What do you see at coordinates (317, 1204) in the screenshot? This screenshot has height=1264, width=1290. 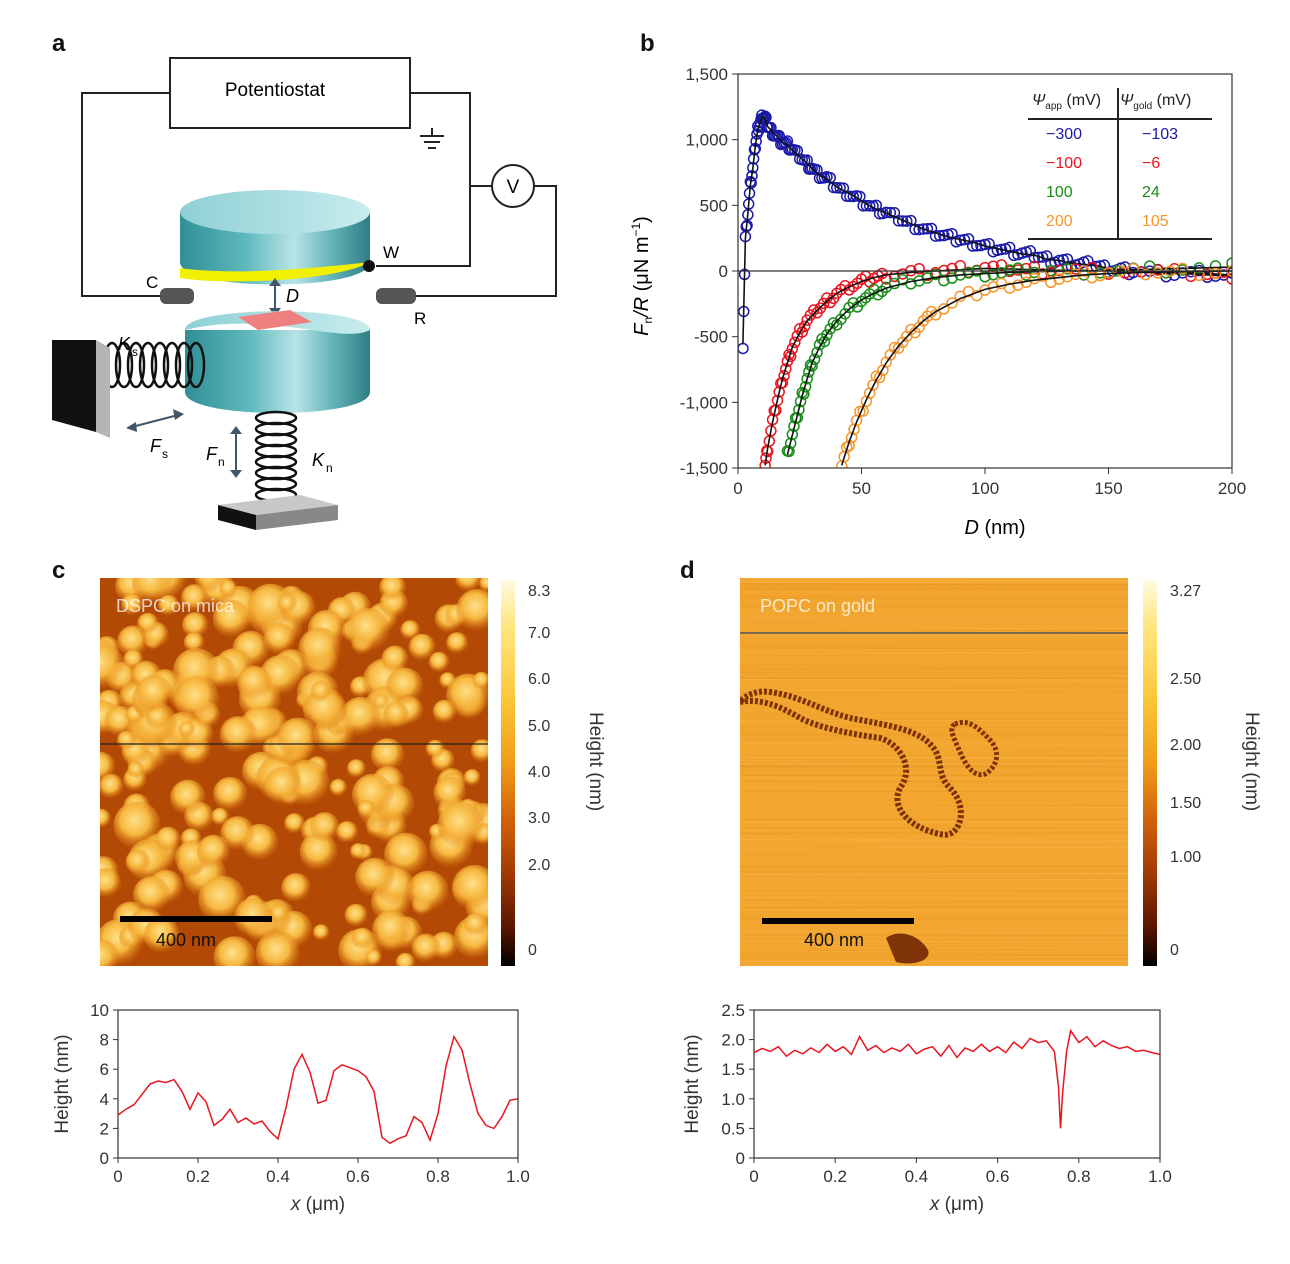 I see `x-axis-label: x (μm)` at bounding box center [317, 1204].